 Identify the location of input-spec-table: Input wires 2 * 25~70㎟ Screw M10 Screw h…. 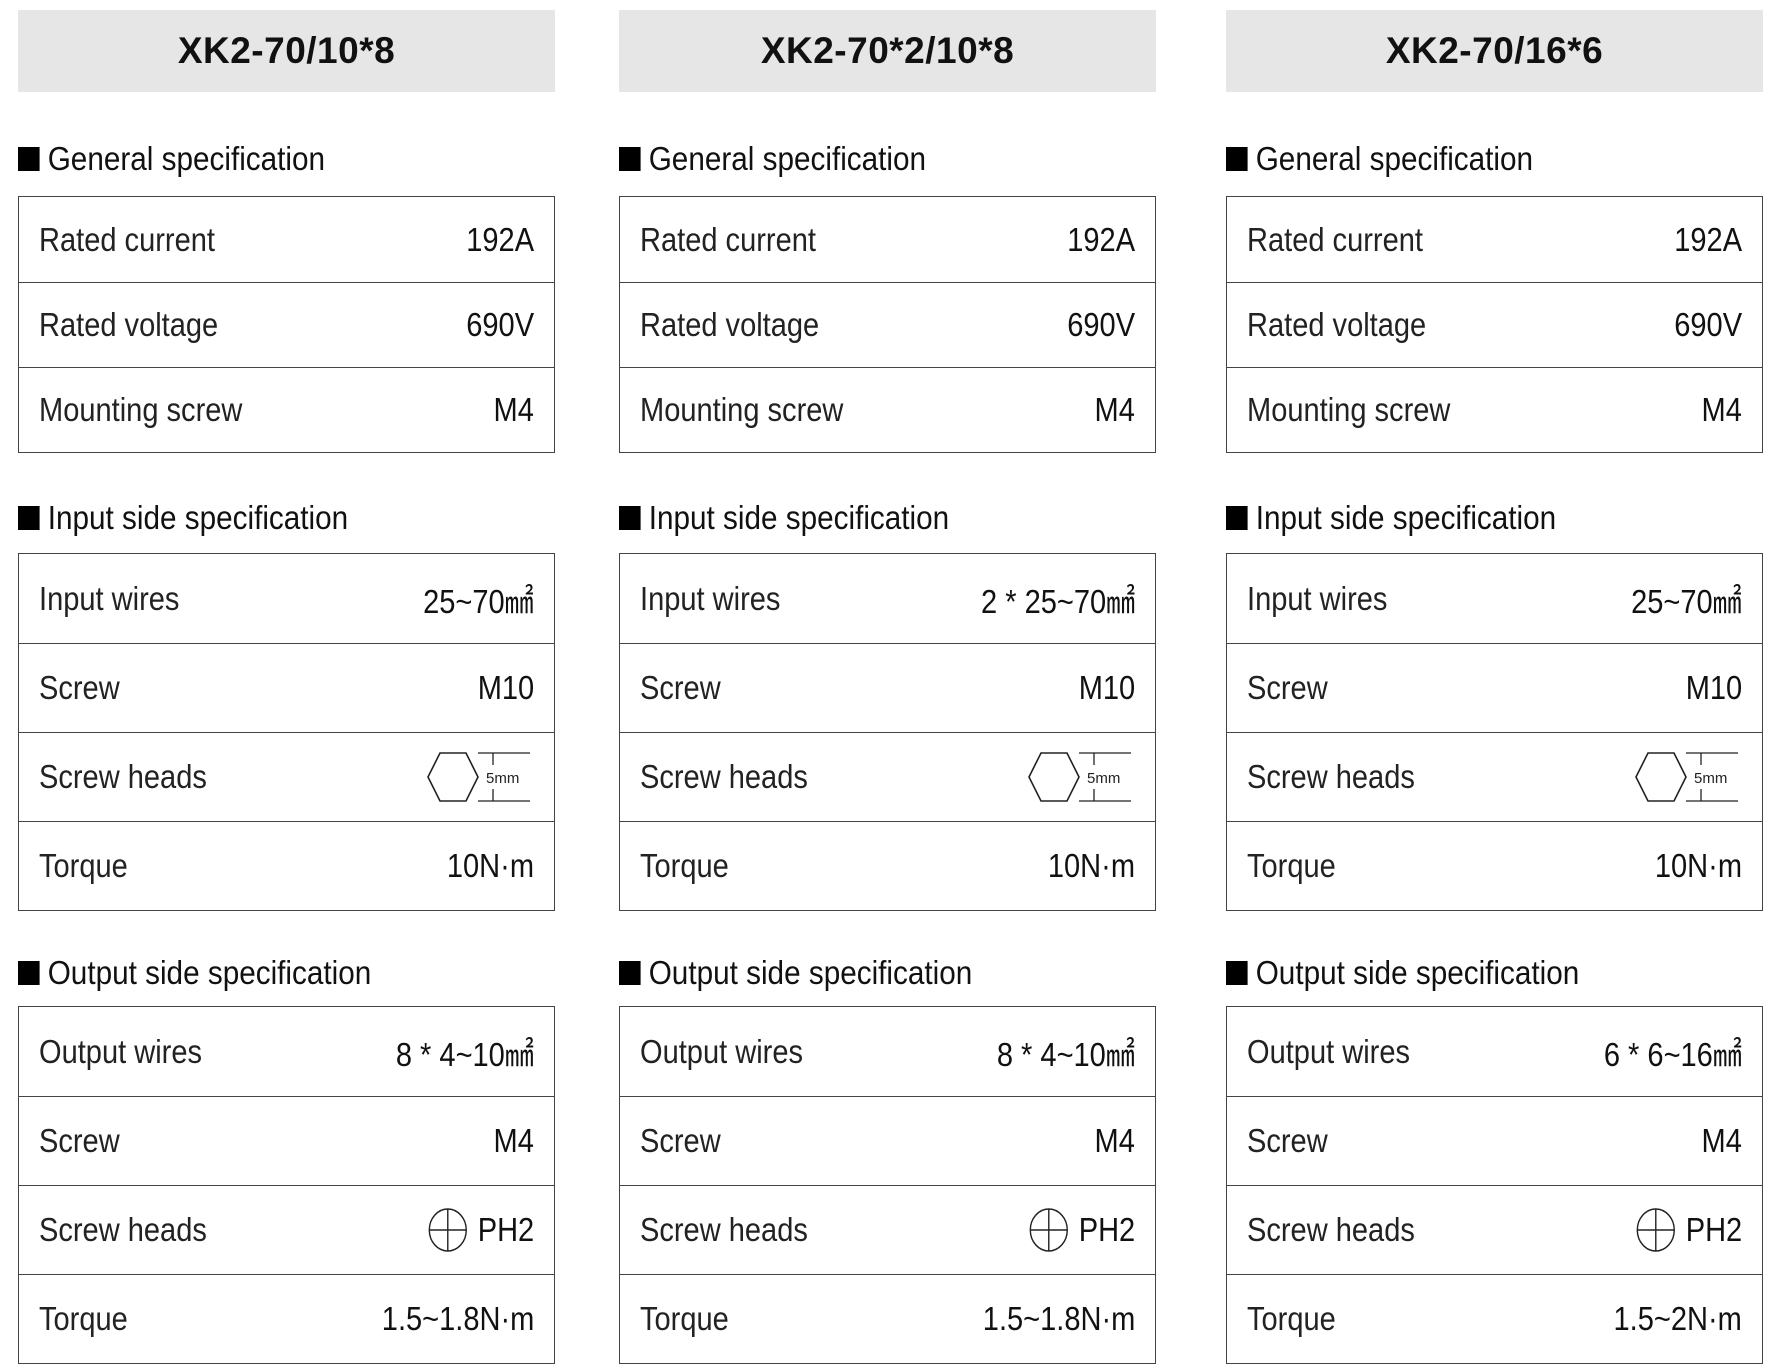
(887, 732).